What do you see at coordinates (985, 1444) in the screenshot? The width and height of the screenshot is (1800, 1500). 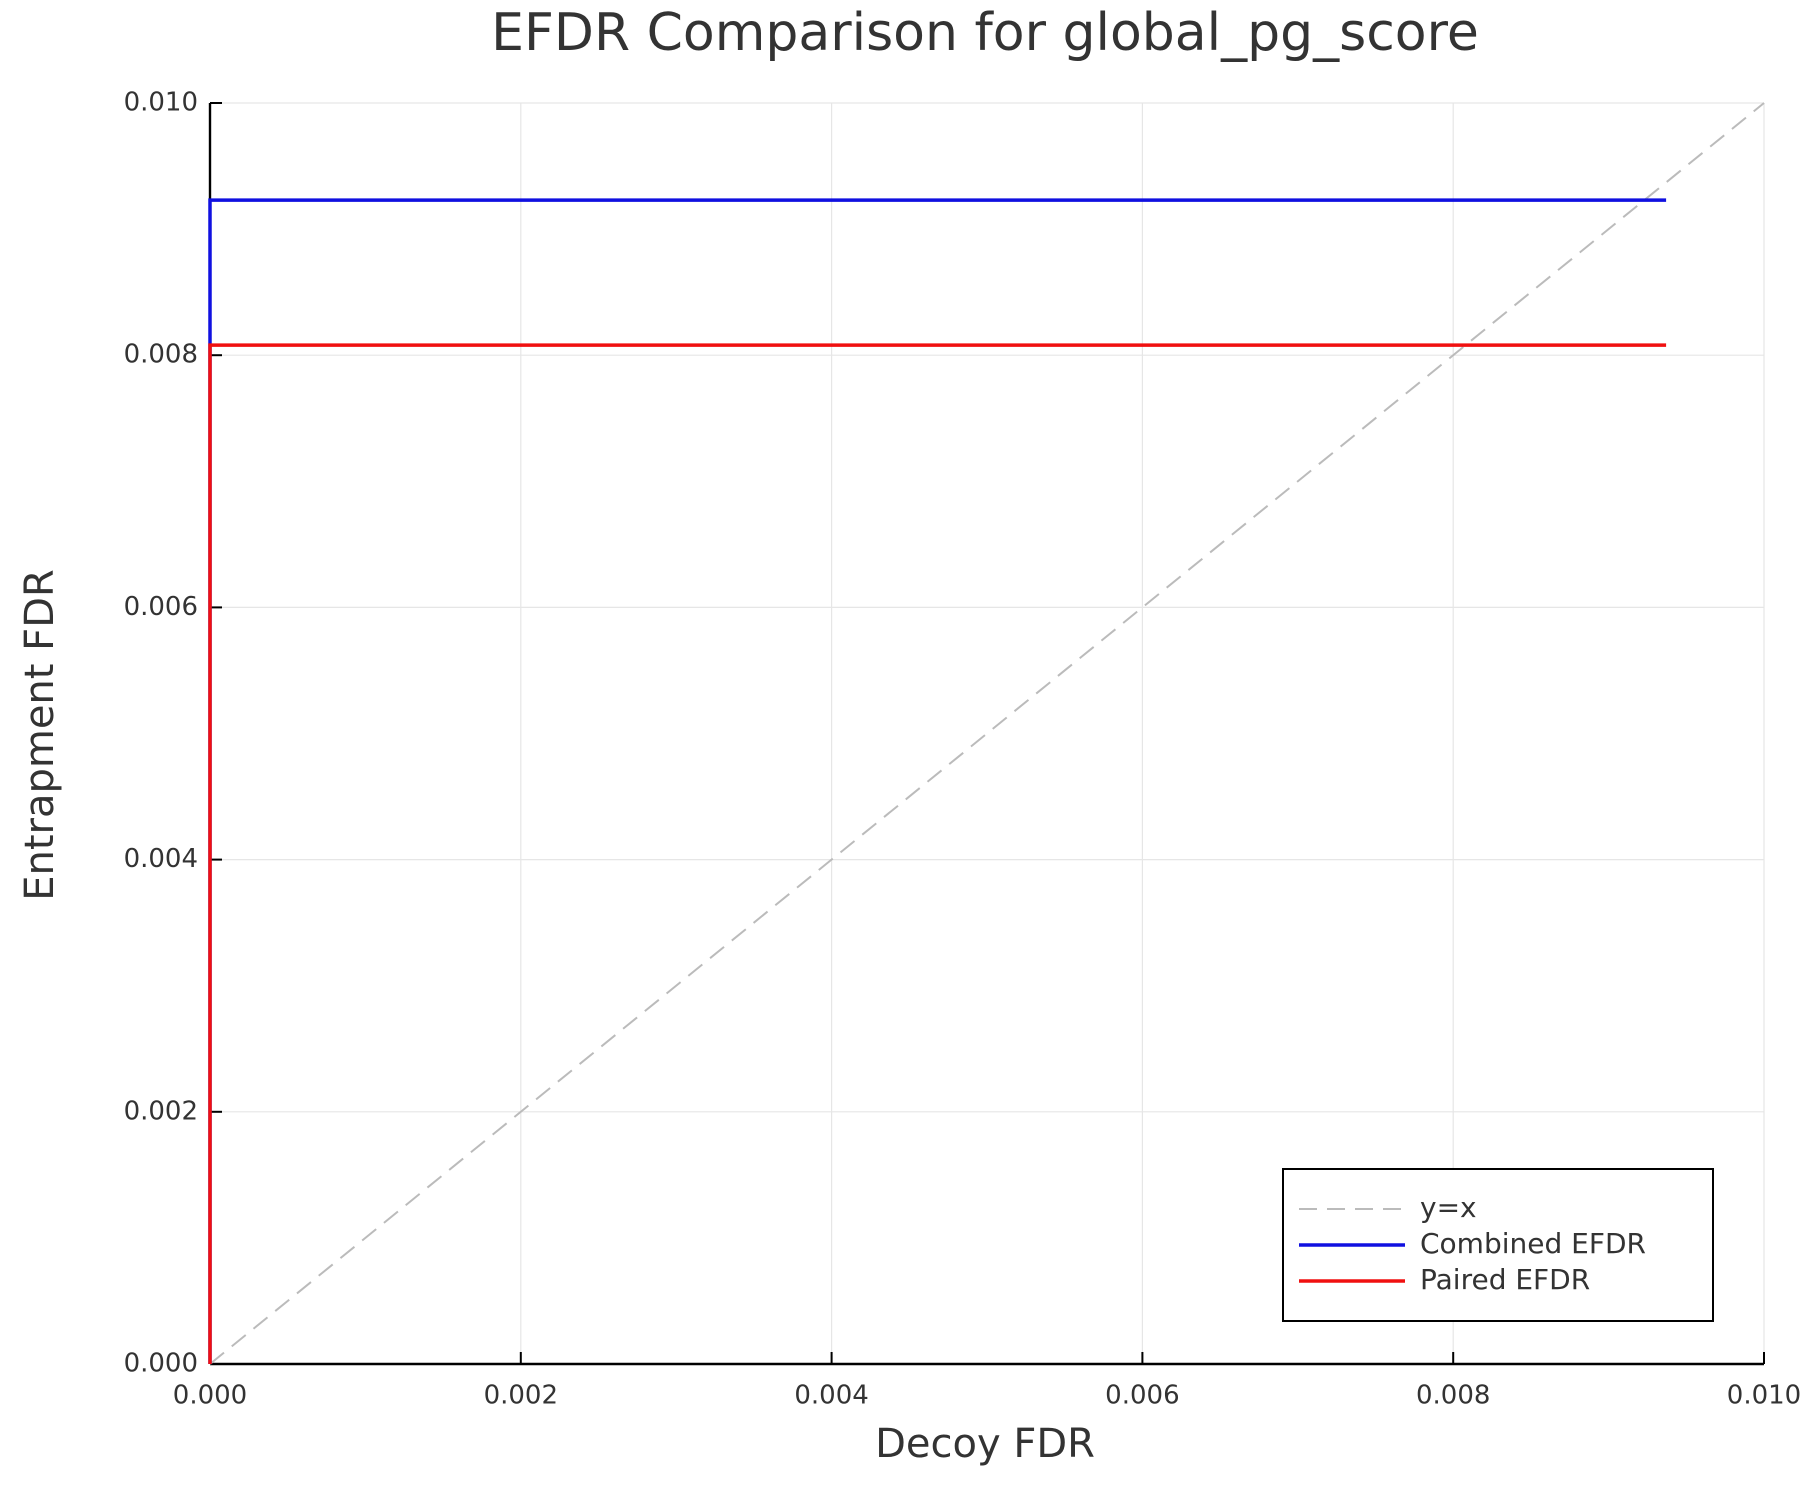 I see `x-axis-title: Decoy FDR` at bounding box center [985, 1444].